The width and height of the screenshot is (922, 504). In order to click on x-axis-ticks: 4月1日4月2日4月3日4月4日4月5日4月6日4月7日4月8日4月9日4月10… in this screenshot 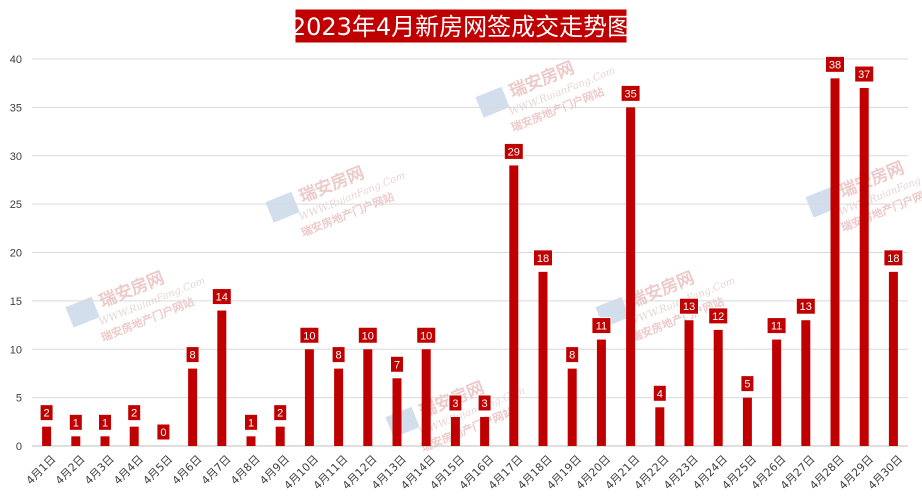, I will do `click(464, 473)`.